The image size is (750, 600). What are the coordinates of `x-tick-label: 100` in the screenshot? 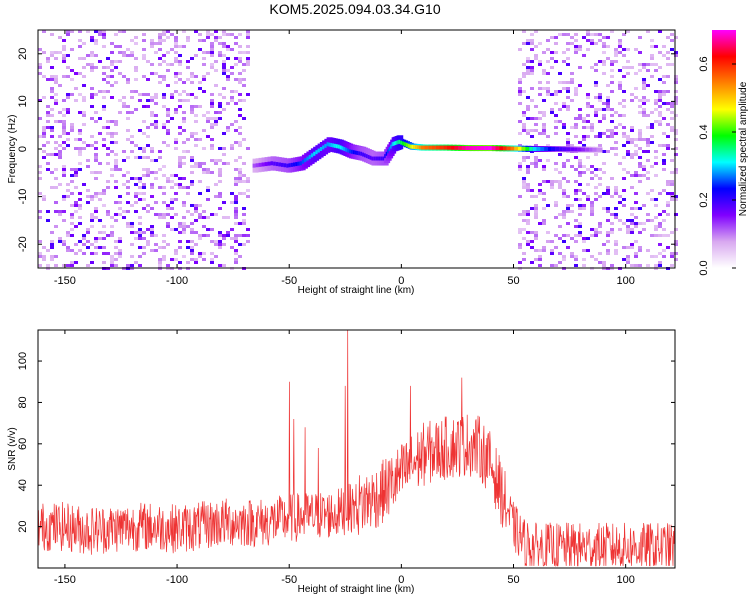 It's located at (625, 281).